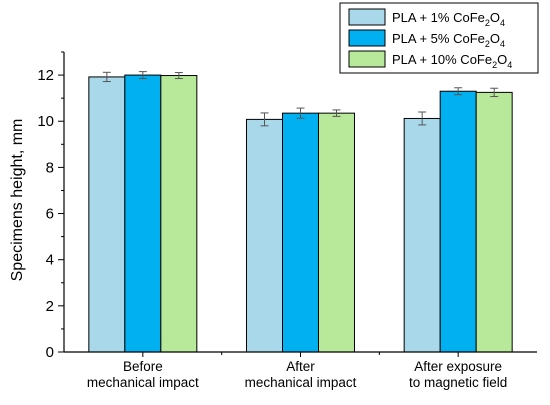 Image resolution: width=550 pixels, height=405 pixels. I want to click on legend-item-1: PLA + 5% CoFe2O4, so click(426, 39).